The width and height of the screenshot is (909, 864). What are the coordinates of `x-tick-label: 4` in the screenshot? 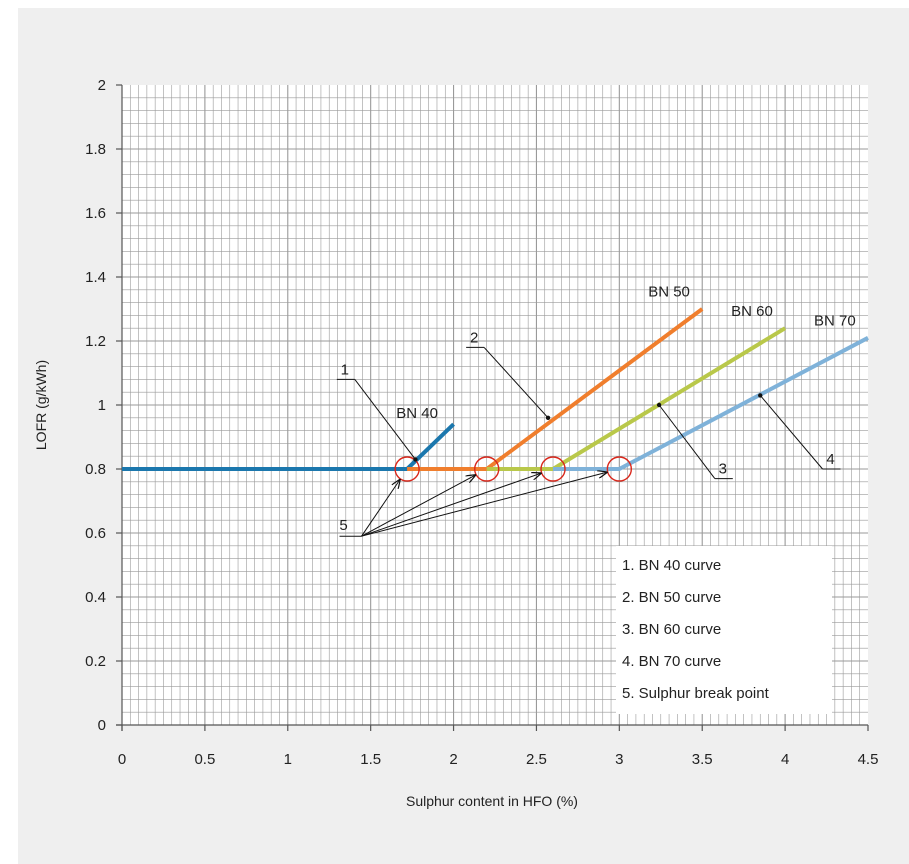 It's located at (785, 759).